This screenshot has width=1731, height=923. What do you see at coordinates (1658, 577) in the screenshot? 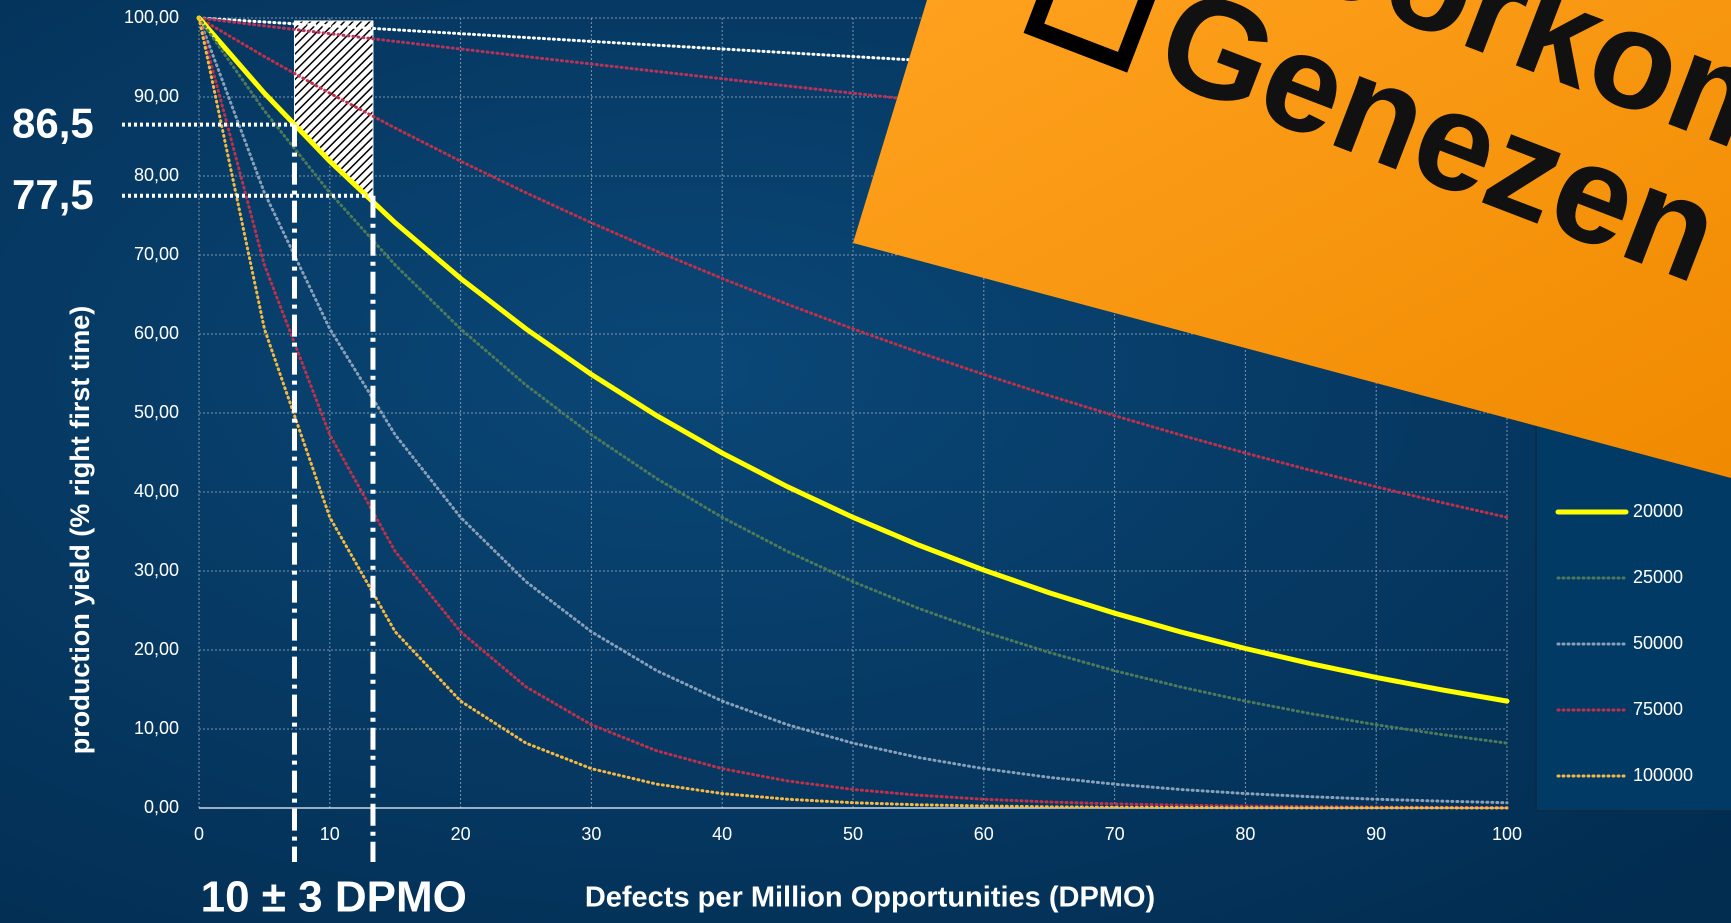
I see `legend-label: 25000` at bounding box center [1658, 577].